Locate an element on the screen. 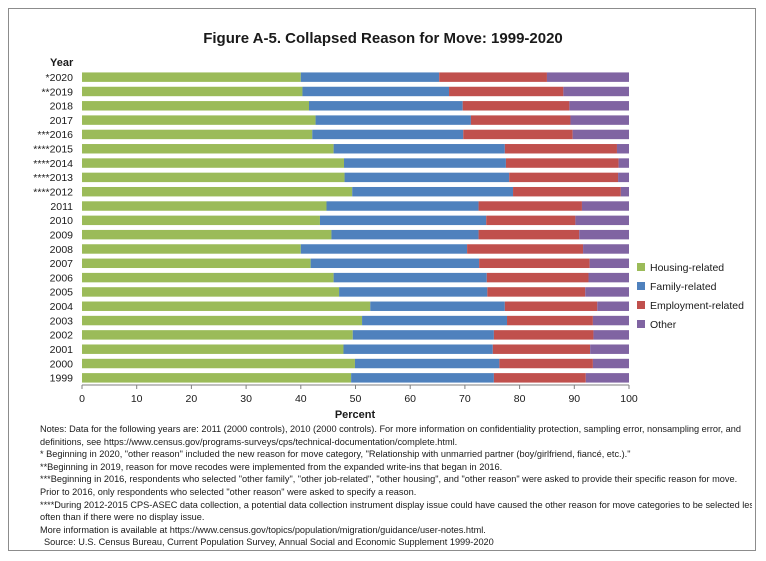 The width and height of the screenshot is (766, 561). bar-family-related-2007 is located at coordinates (395, 263).